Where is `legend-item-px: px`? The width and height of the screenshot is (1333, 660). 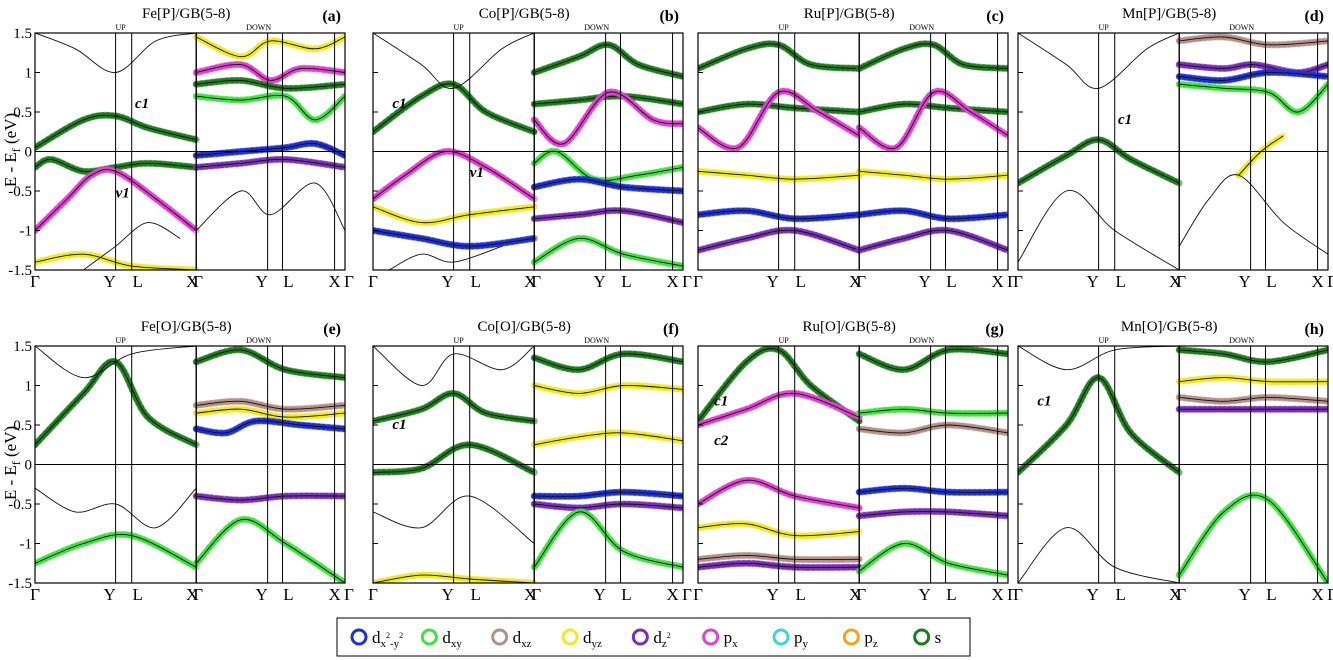
legend-item-px: px is located at coordinates (720, 639).